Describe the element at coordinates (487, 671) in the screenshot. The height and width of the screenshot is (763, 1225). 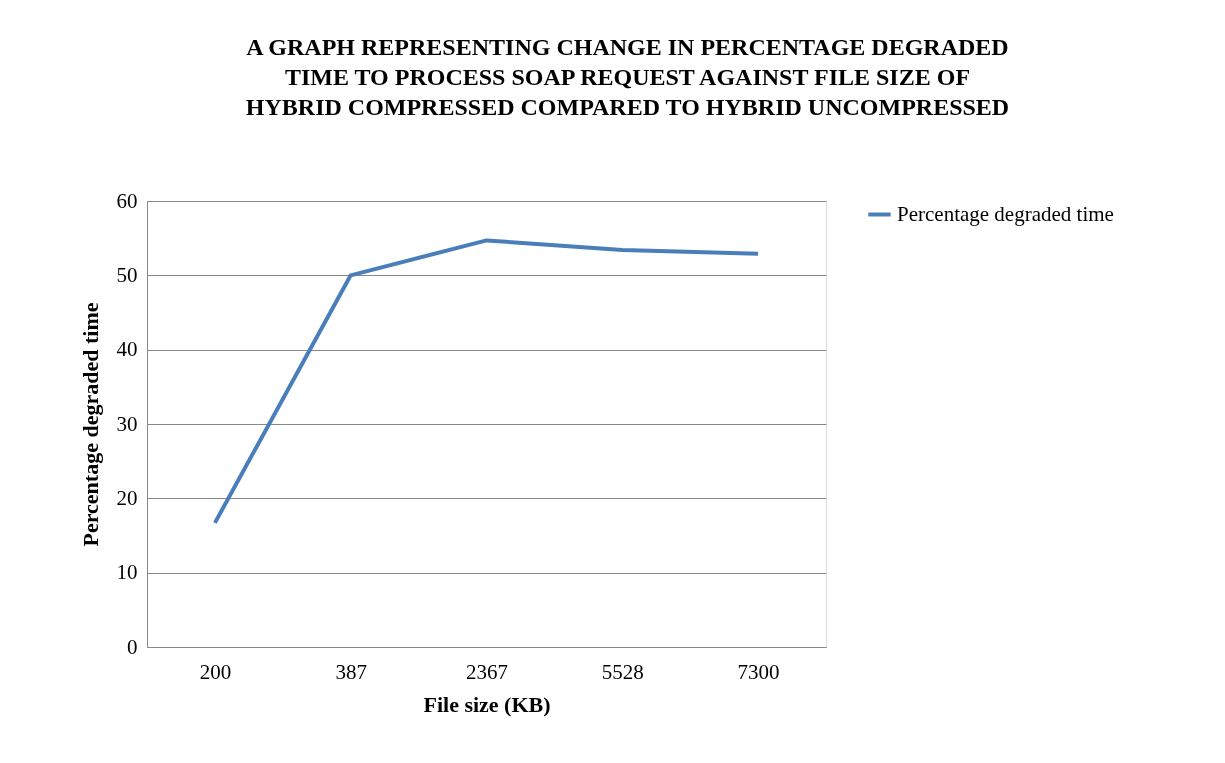
I see `x-tick-label: 2367` at that location.